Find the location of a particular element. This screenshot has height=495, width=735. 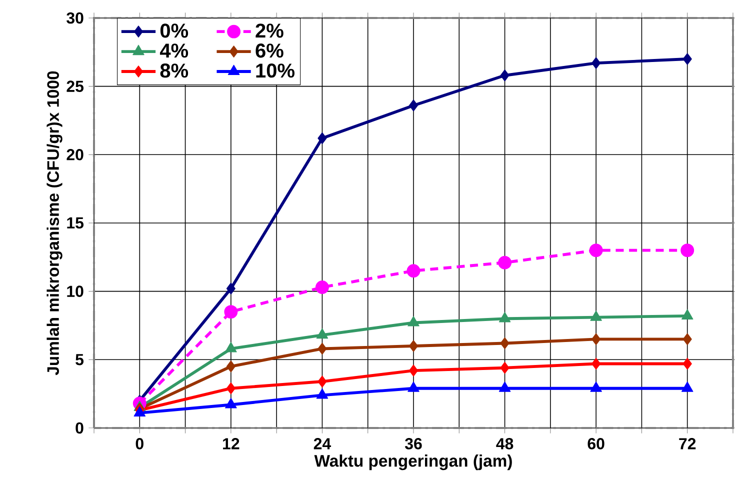

x-tick-label: 0 is located at coordinates (140, 444).